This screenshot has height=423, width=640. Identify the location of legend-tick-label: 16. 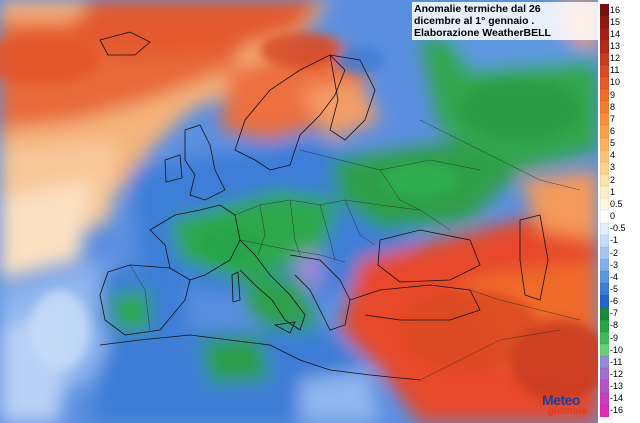
(615, 9).